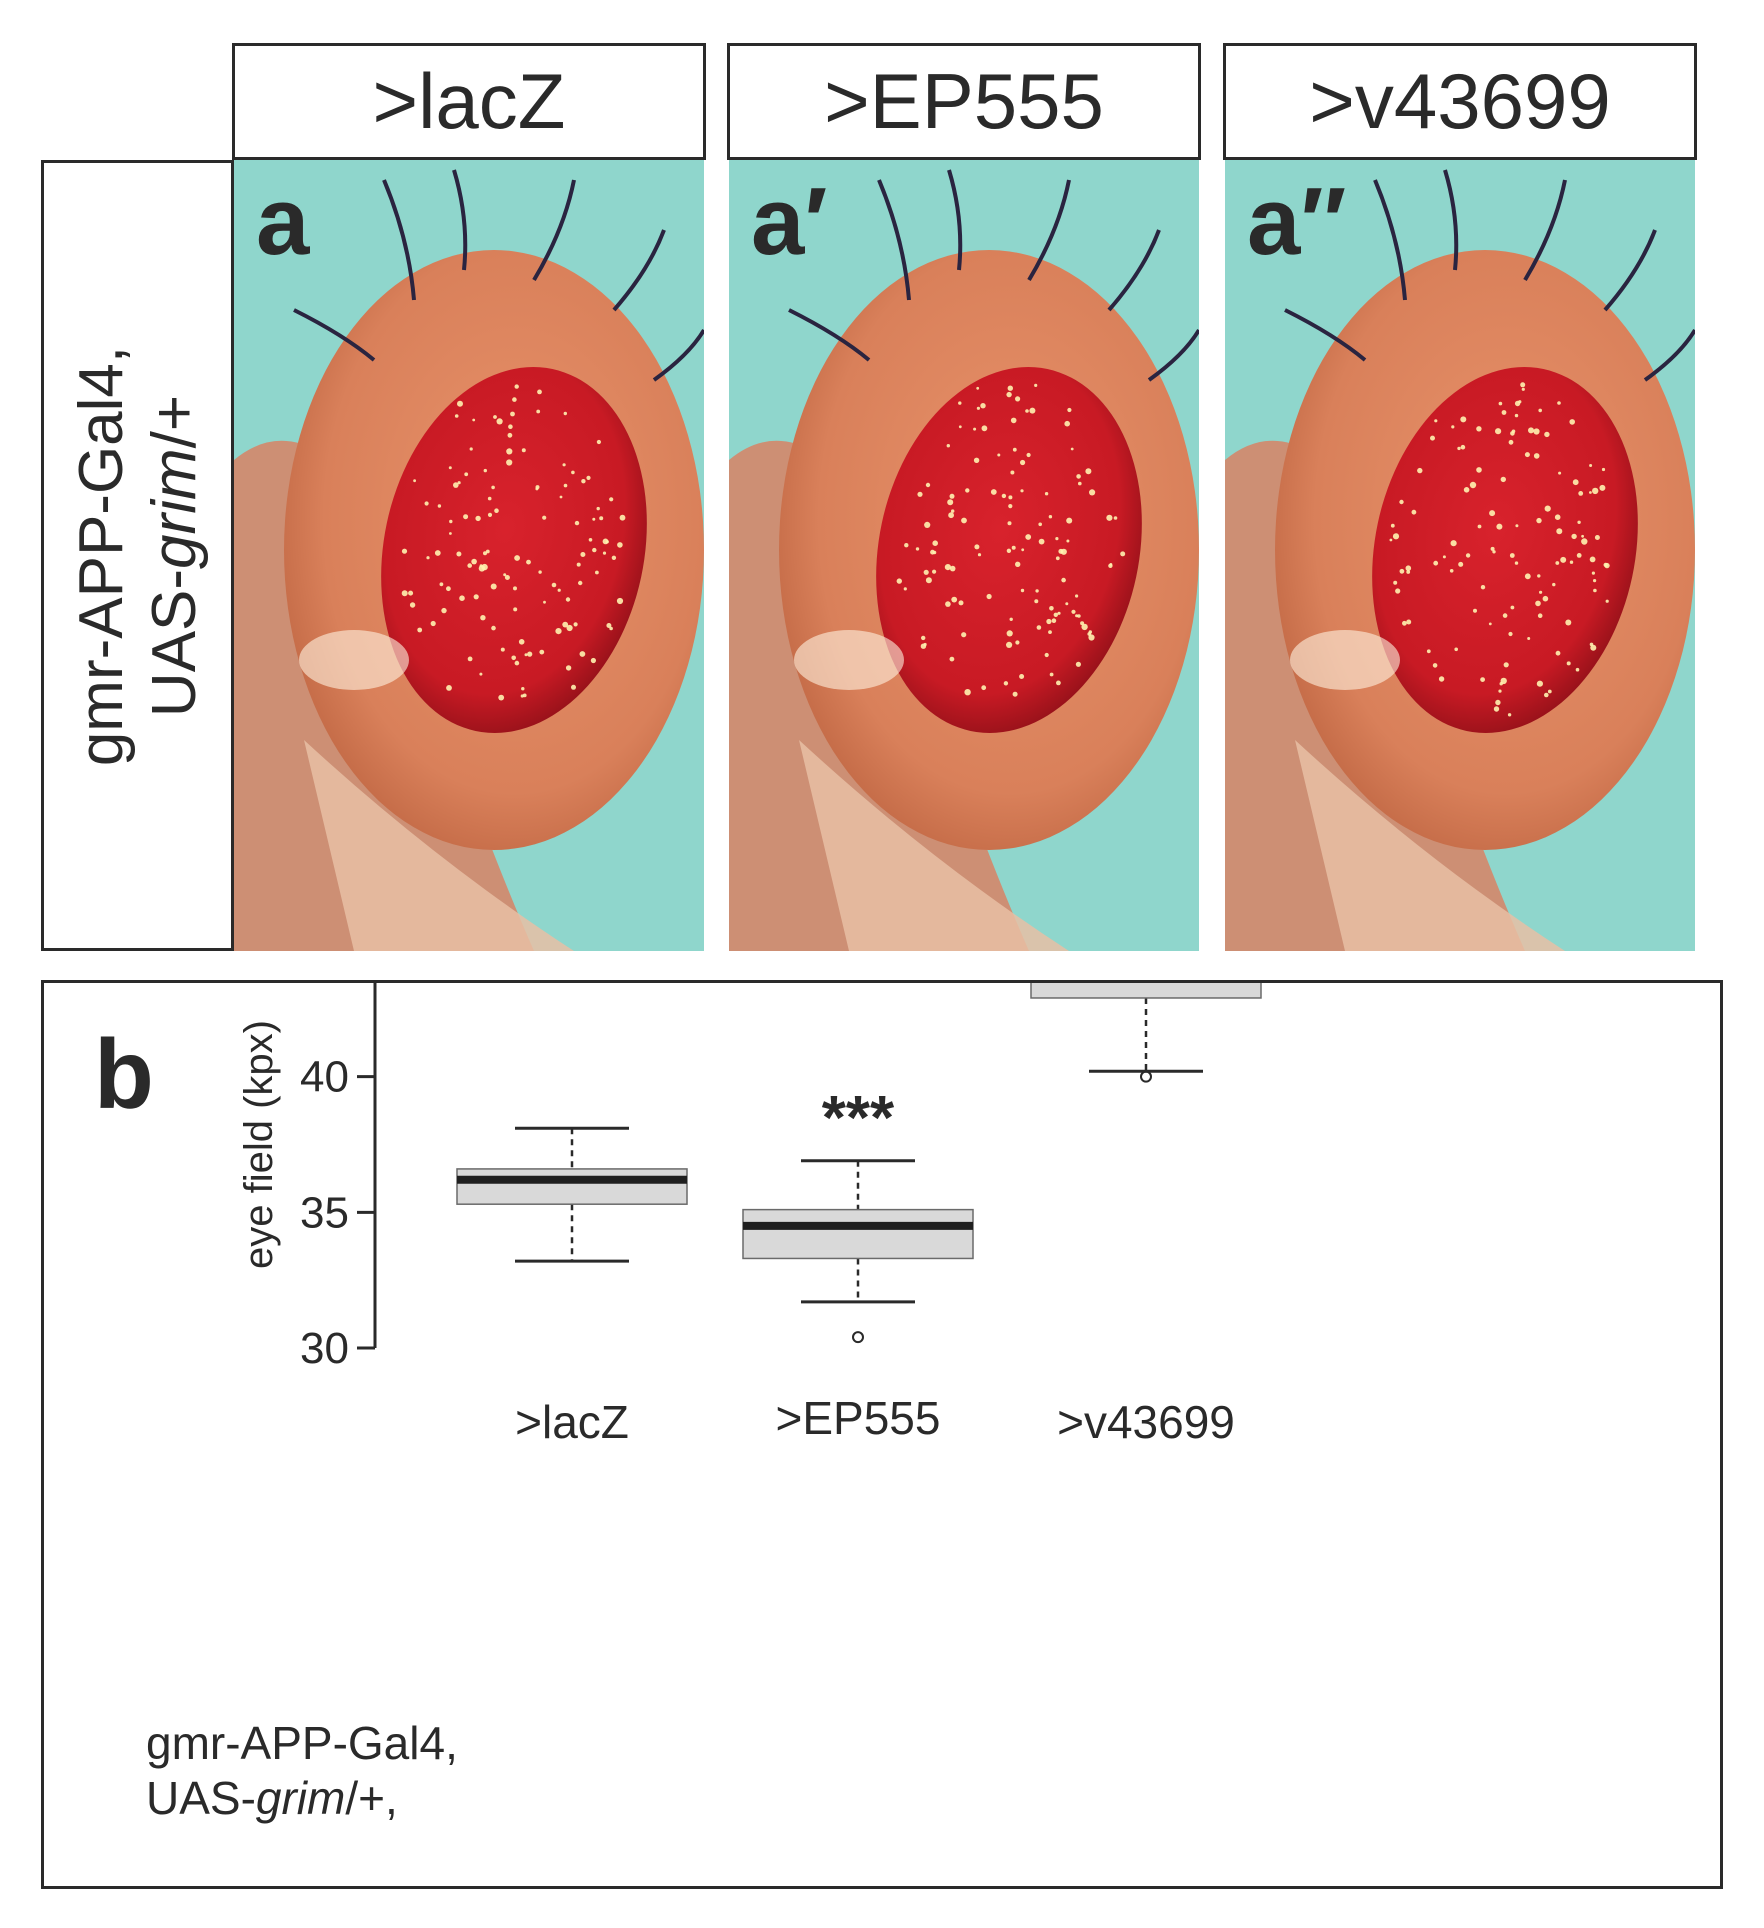 The width and height of the screenshot is (1764, 1928). What do you see at coordinates (789, 221) in the screenshot?
I see `panel-letter-a-prime: a′` at bounding box center [789, 221].